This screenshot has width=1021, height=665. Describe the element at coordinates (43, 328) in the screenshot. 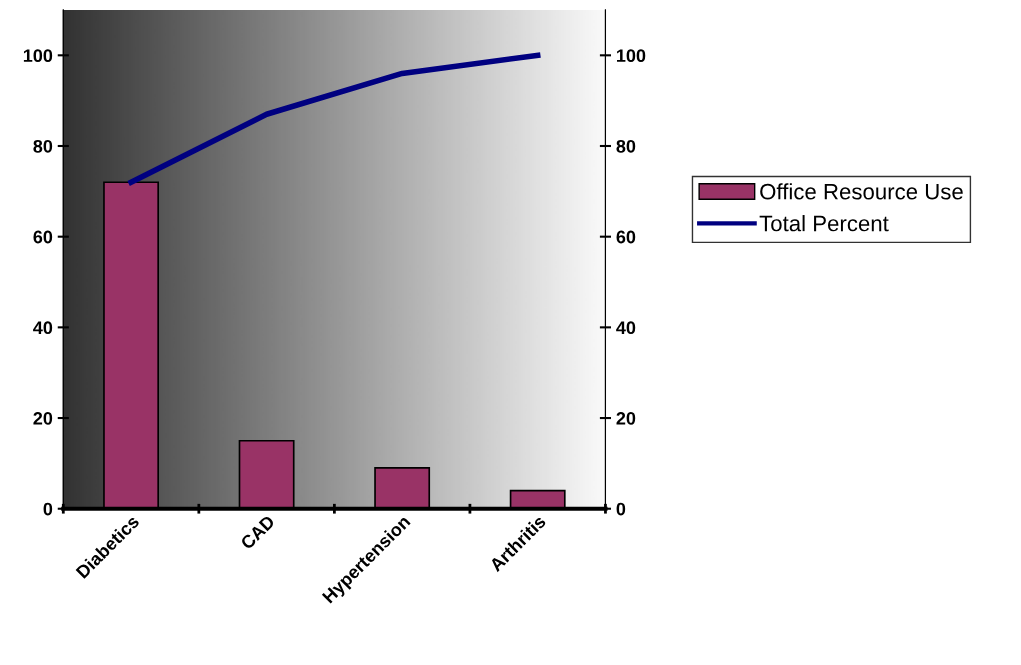

I see `y-tick-label: 40` at that location.